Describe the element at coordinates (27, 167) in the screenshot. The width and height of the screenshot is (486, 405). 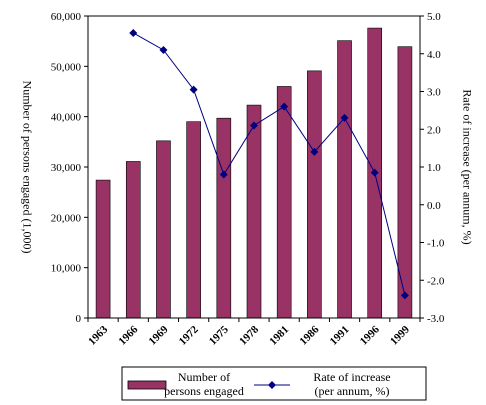
I see `y-axis-title: Number of persons engaged (1,000)` at that location.